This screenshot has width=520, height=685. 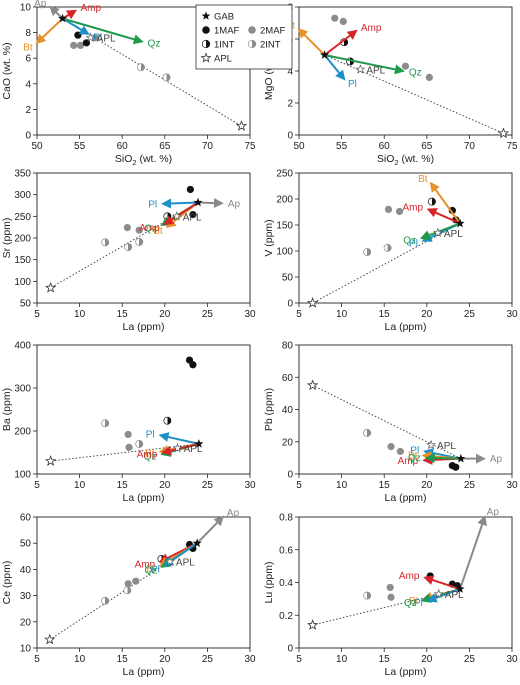 What do you see at coordinates (206, 44) in the screenshot?
I see `legend-symbol-half-dot` at bounding box center [206, 44].